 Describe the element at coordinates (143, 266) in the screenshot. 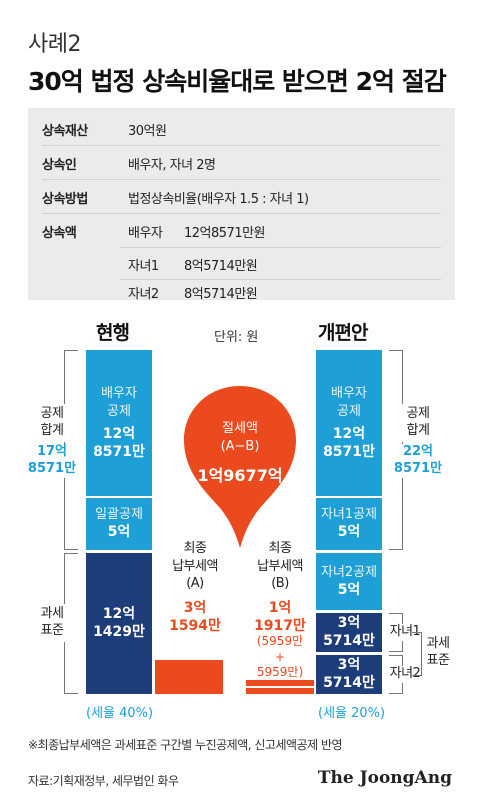

I see `share-who-child1: 자녀1` at that location.